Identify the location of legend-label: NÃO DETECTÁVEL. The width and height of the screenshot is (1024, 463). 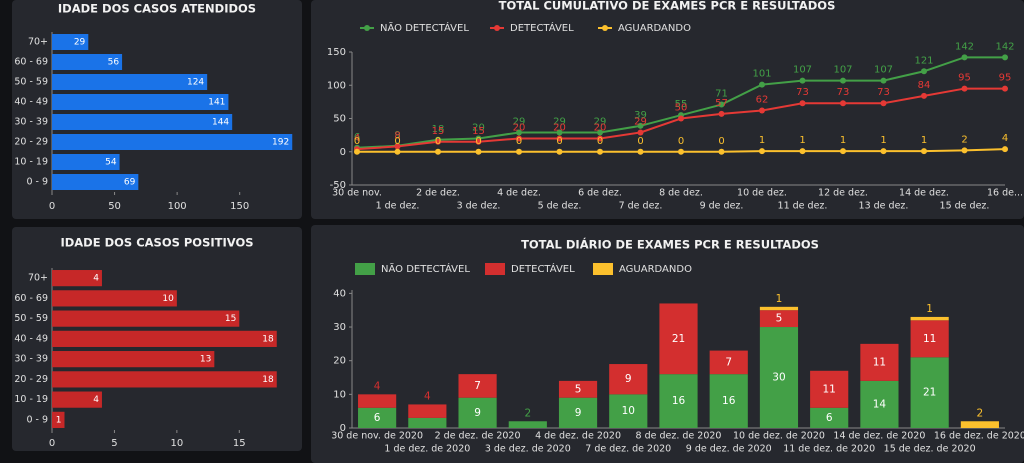
(424, 27).